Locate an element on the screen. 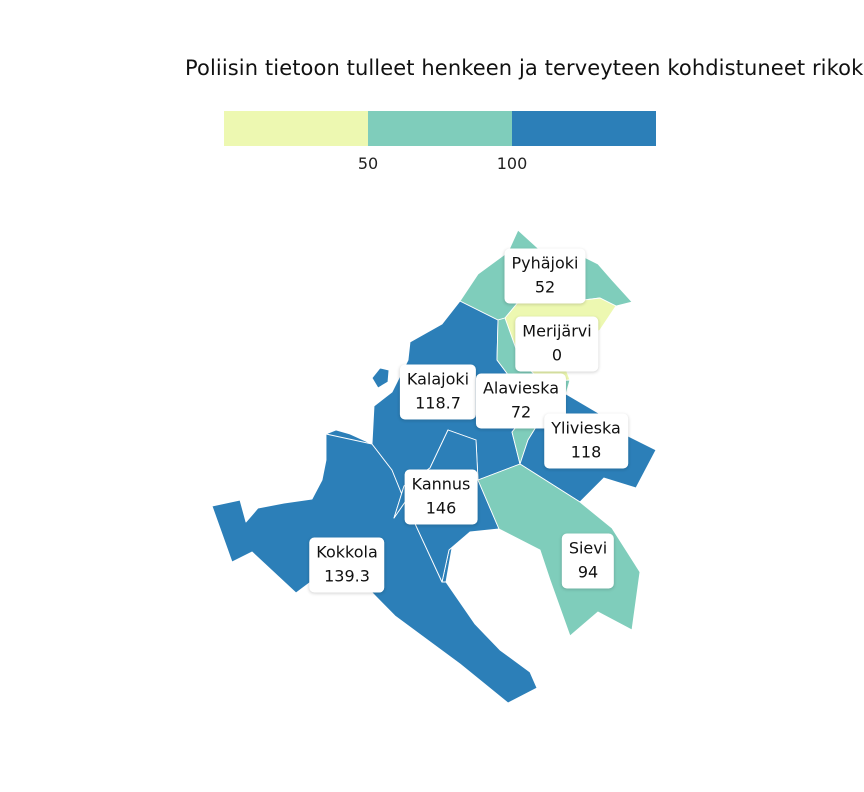  label-alavieska-name: Alavieska is located at coordinates (521, 388).